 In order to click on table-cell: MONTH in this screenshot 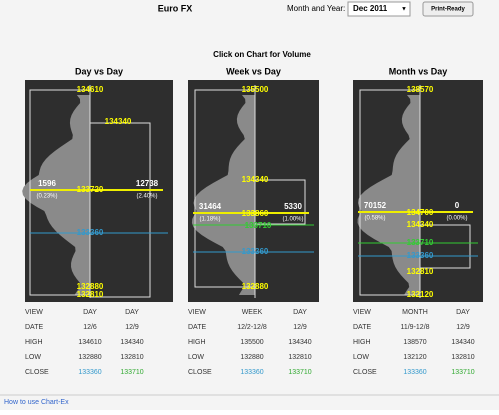, I will do `click(415, 312)`.